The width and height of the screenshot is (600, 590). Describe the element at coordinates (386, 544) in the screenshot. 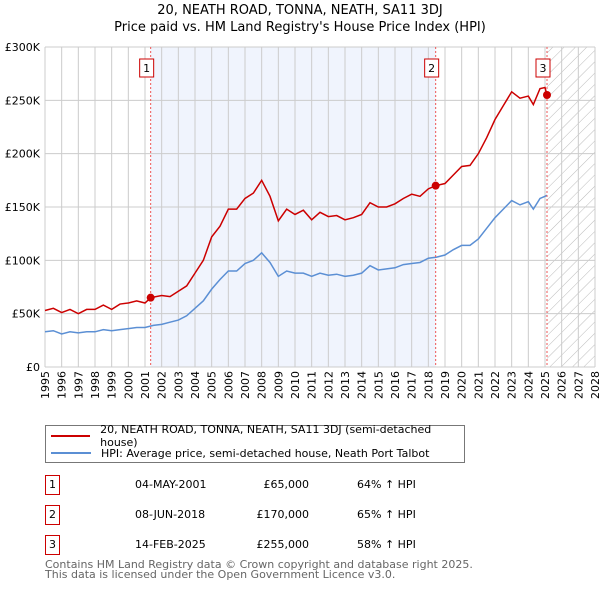

I see `transaction-hpi: 58% ↑ HPI` at that location.